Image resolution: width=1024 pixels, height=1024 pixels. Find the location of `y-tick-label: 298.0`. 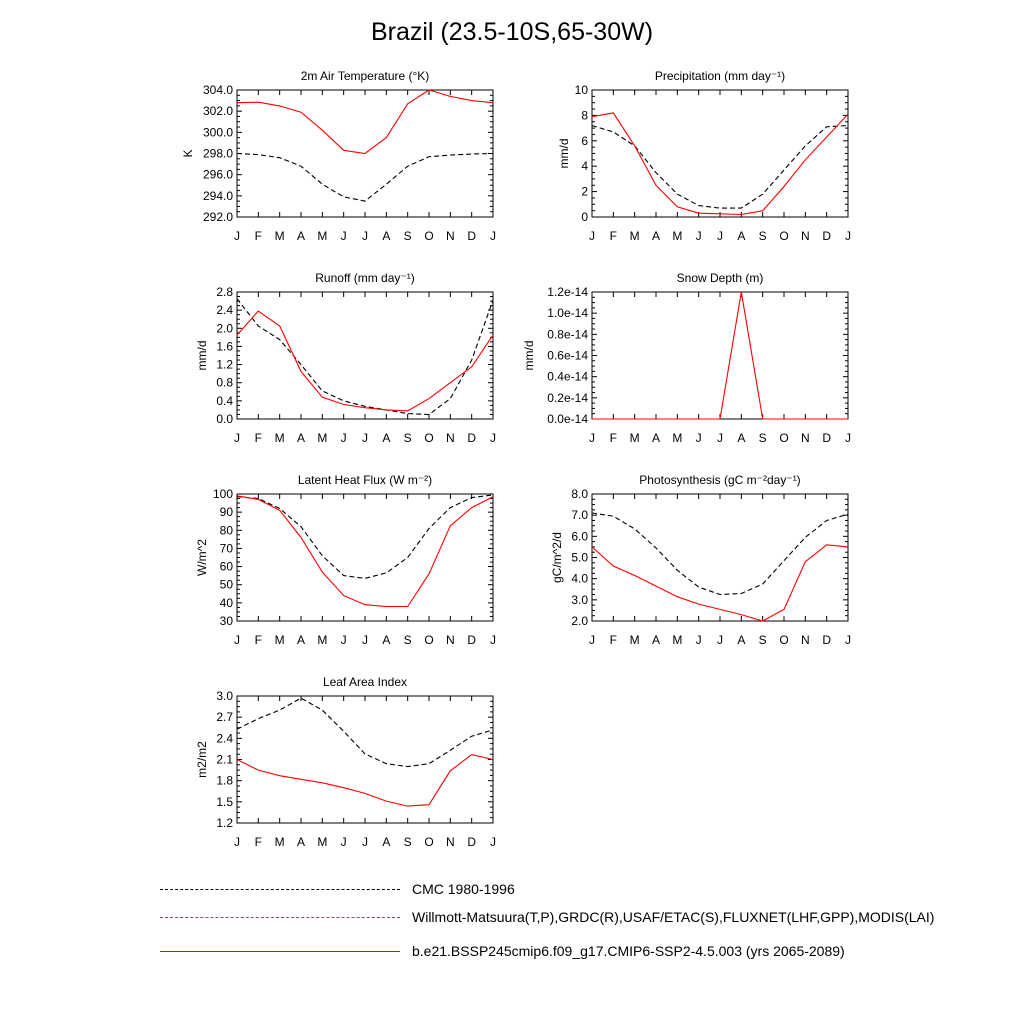

y-tick-label: 298.0 is located at coordinates (218, 154).